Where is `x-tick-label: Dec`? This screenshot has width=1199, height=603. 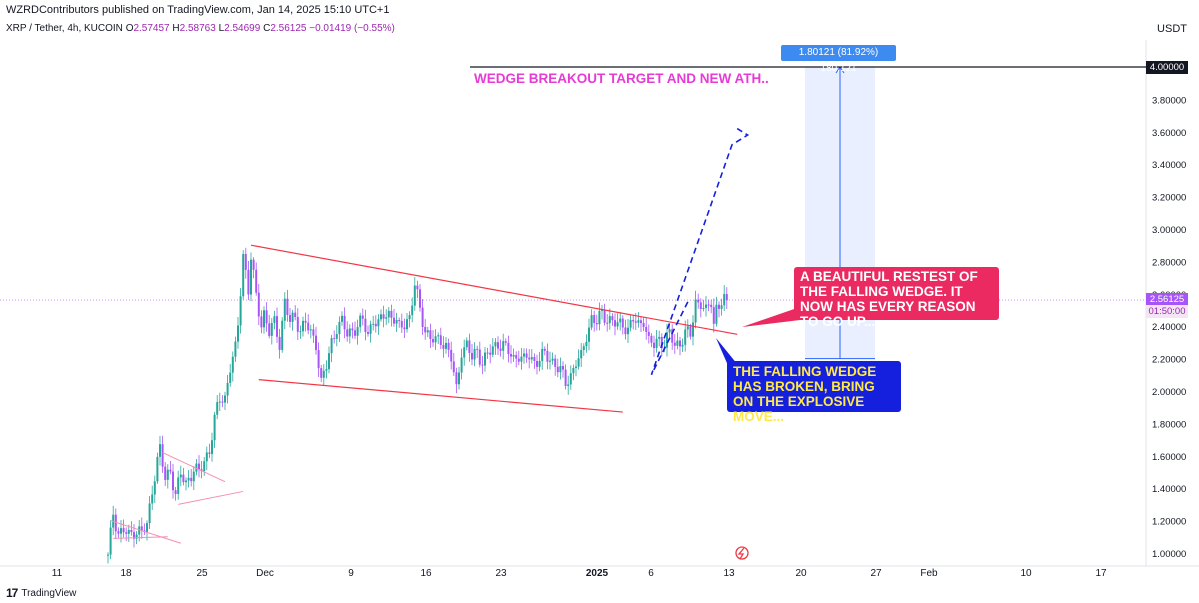
x-tick-label: Dec is located at coordinates (265, 573).